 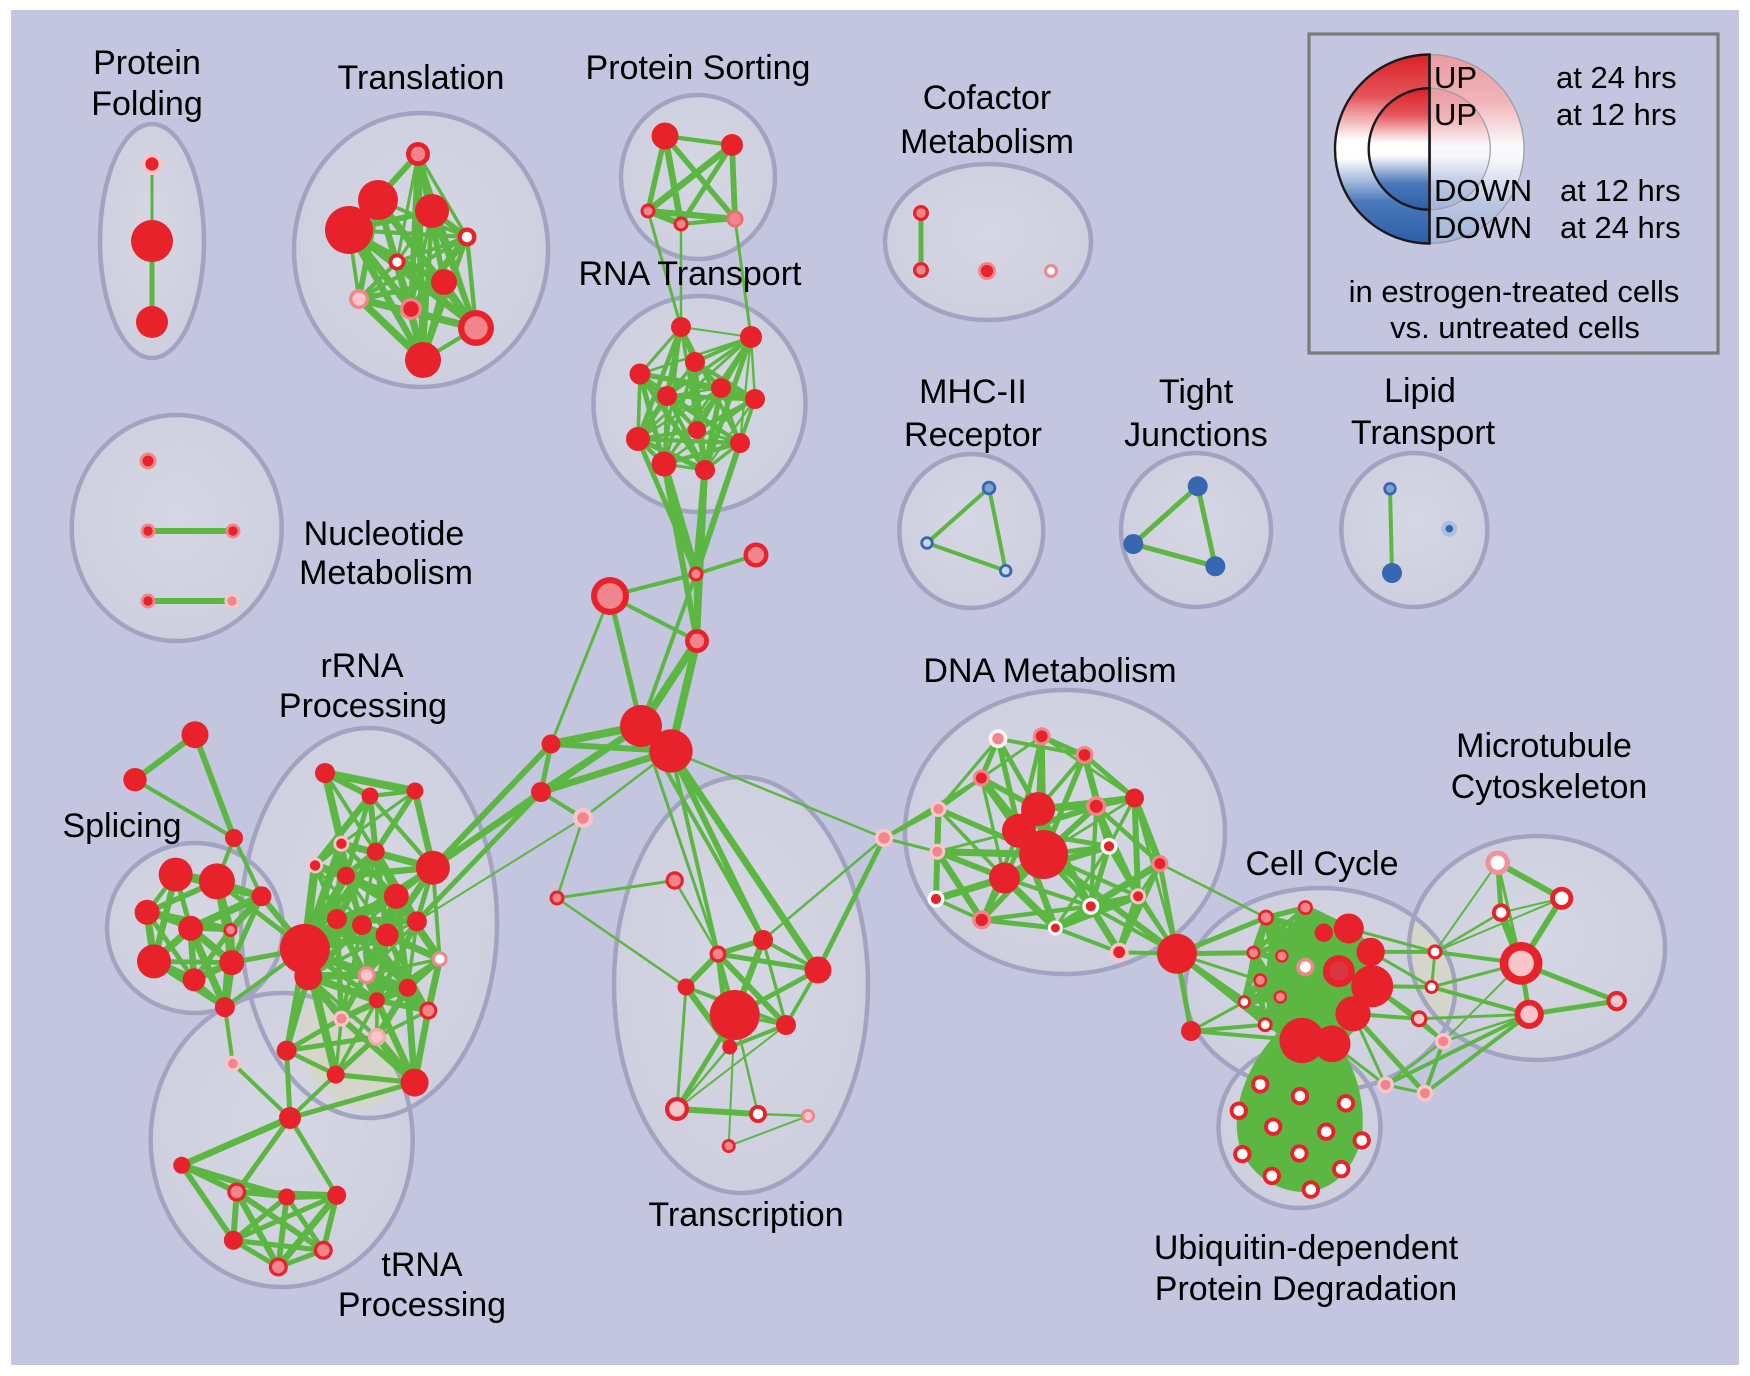 I want to click on svg-text: Protein Sorting, so click(x=698, y=68).